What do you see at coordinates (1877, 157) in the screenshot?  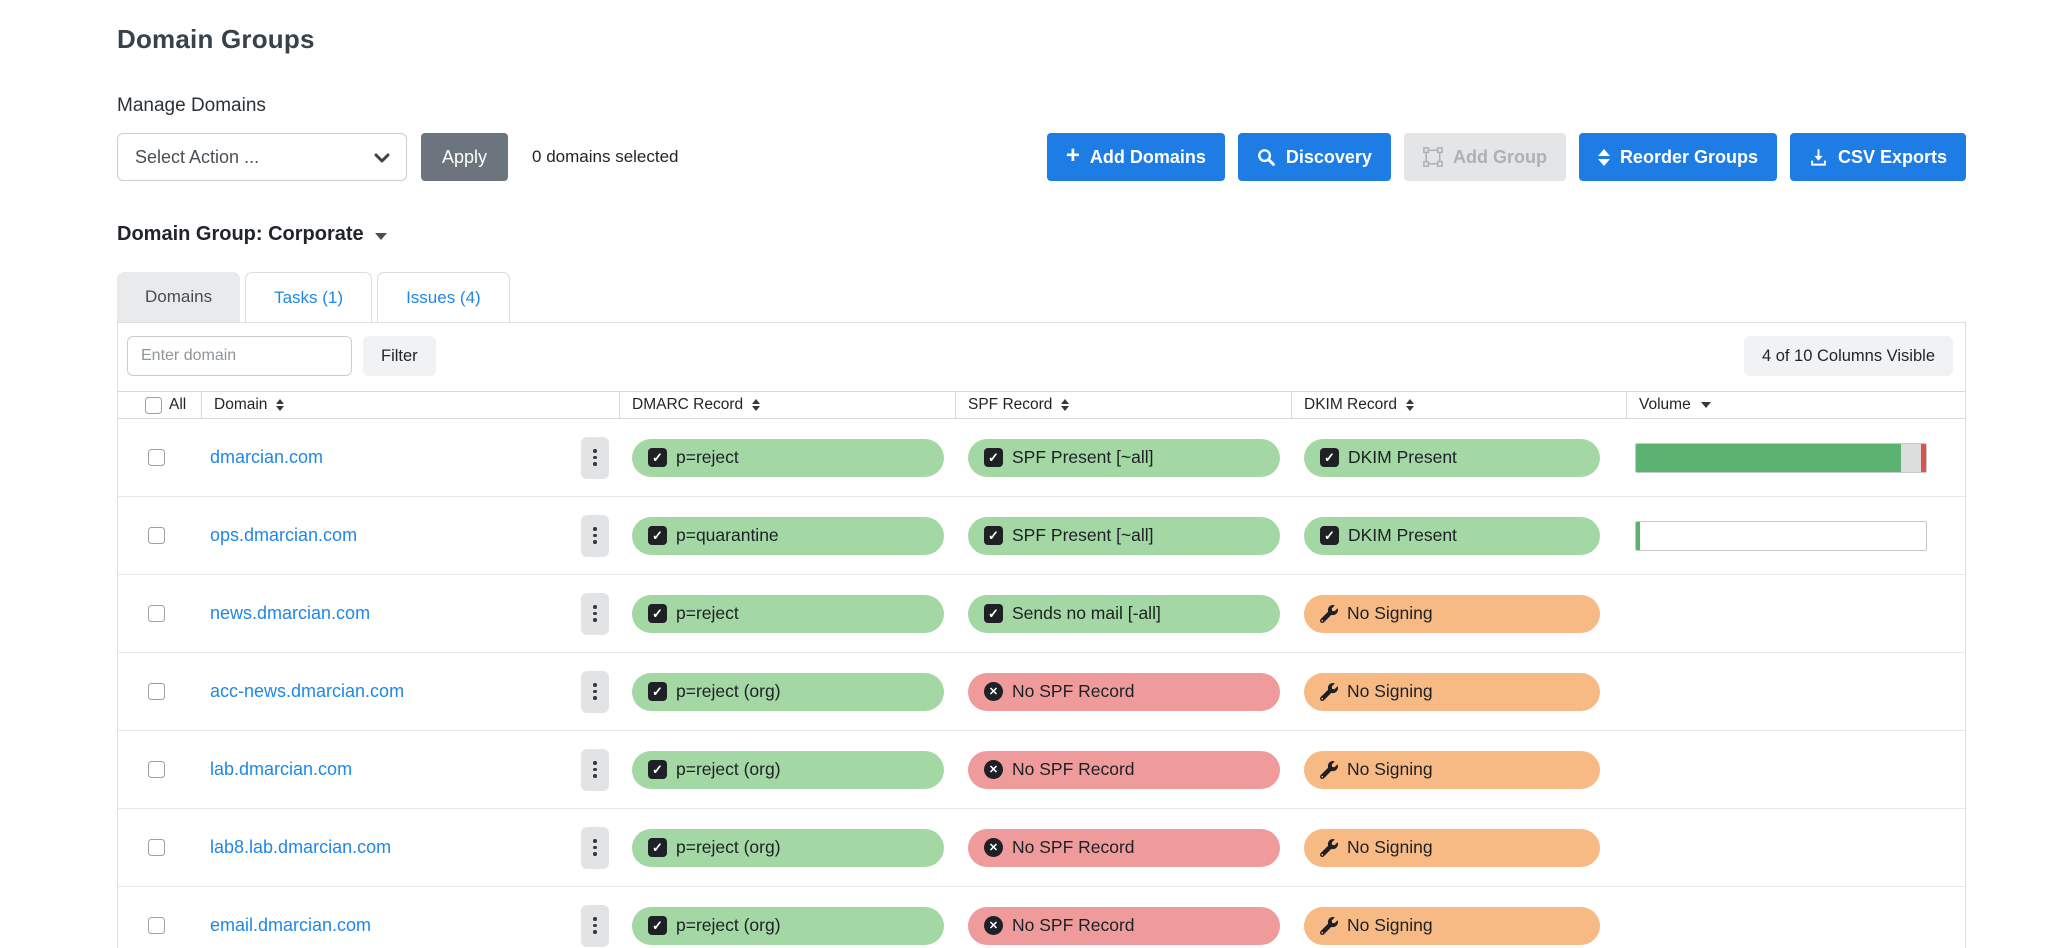 I see `csv-exports-button: CSV Exports` at bounding box center [1877, 157].